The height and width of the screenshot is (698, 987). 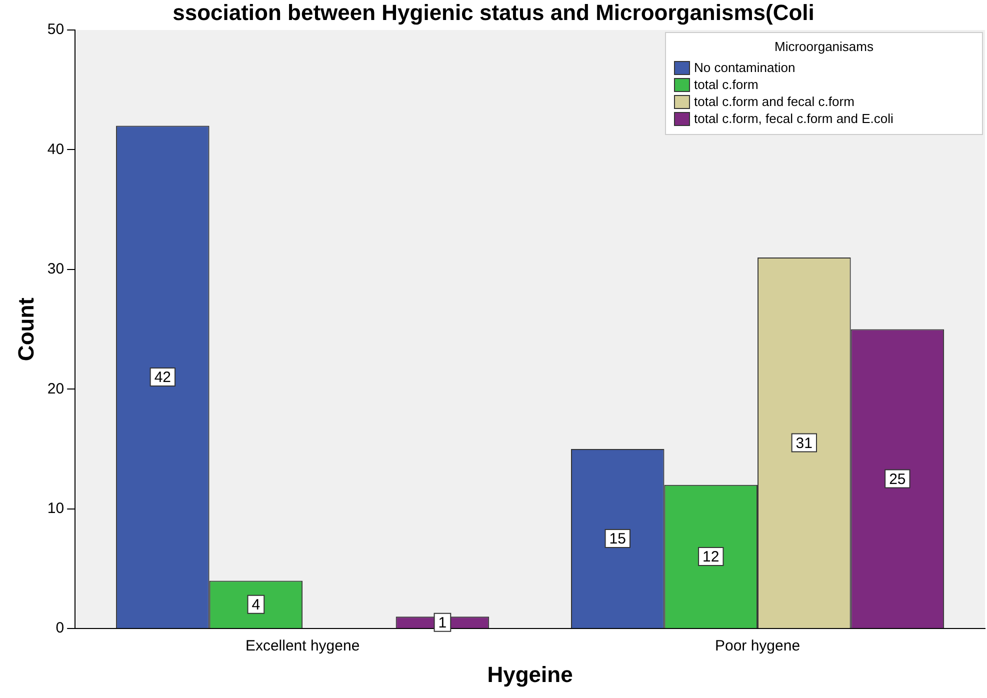 What do you see at coordinates (55, 149) in the screenshot?
I see `y-tick-label: 40` at bounding box center [55, 149].